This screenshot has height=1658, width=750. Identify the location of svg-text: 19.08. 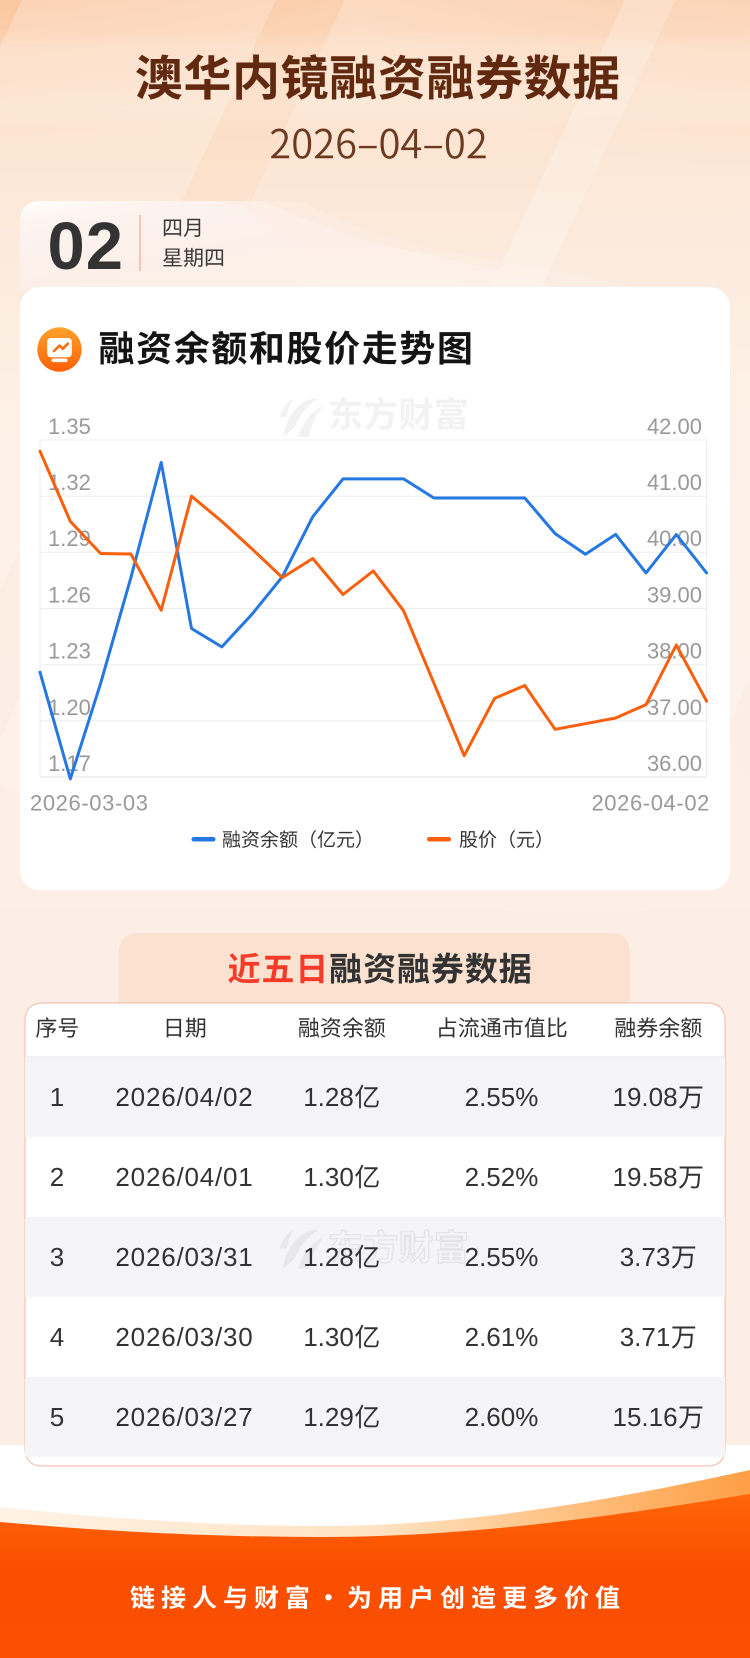
(645, 1097).